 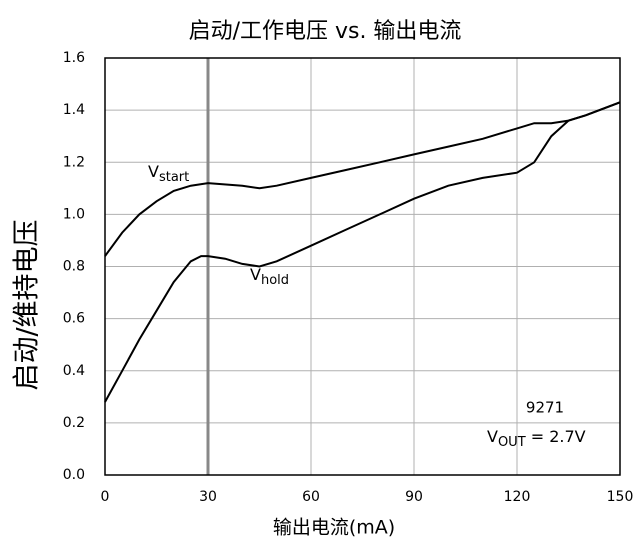 I want to click on x-tick-label: 60, so click(x=311, y=497).